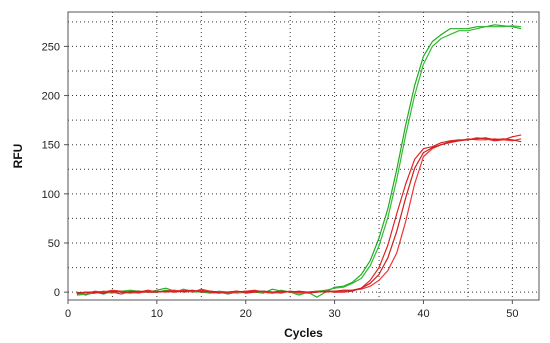  I want to click on x-tick-label: 30, so click(334, 314).